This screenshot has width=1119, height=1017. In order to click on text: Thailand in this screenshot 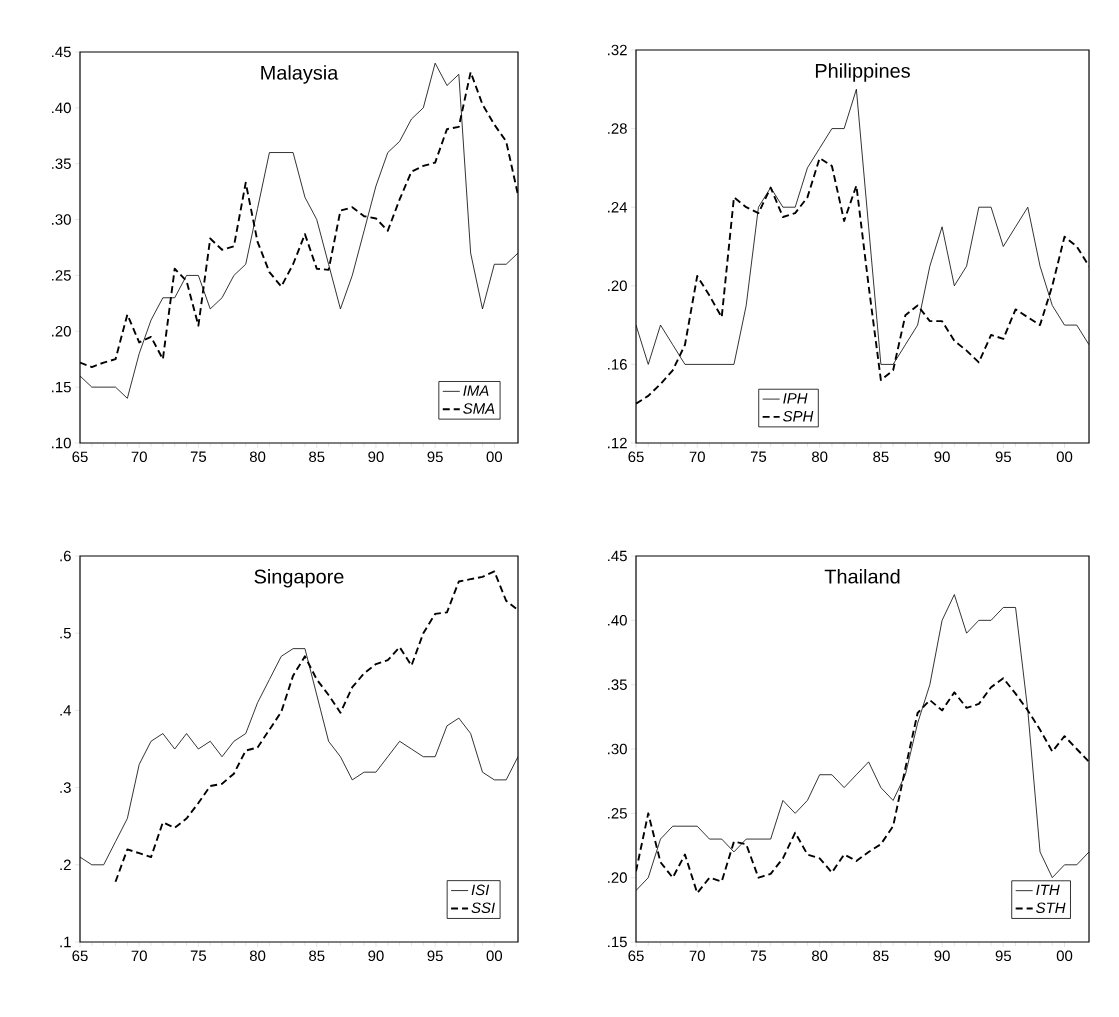, I will do `click(862, 576)`.